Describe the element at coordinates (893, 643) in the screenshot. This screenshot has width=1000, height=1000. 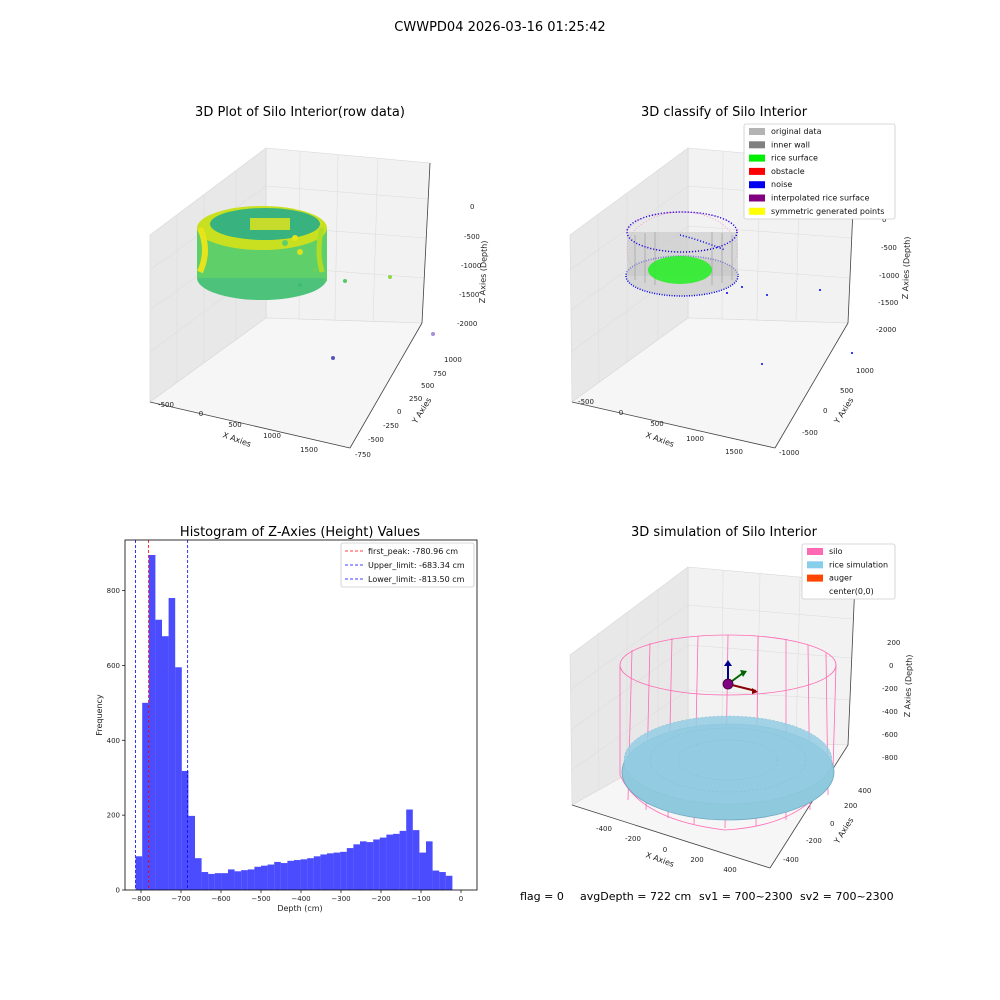
I see `z-tick: 200` at that location.